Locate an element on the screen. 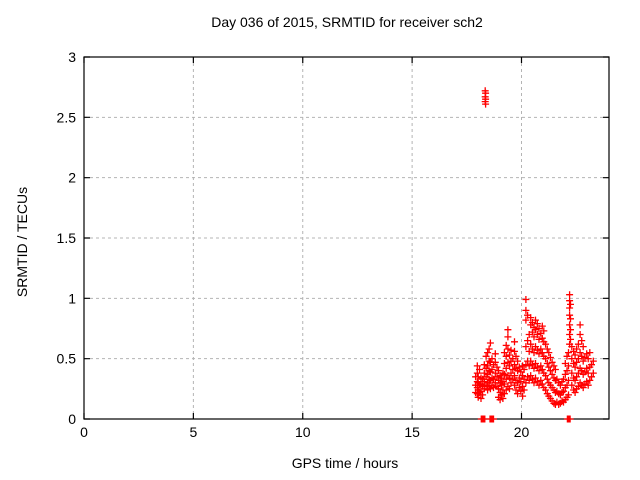 Image resolution: width=640 pixels, height=480 pixels. y-tick-label: 3 is located at coordinates (72, 57).